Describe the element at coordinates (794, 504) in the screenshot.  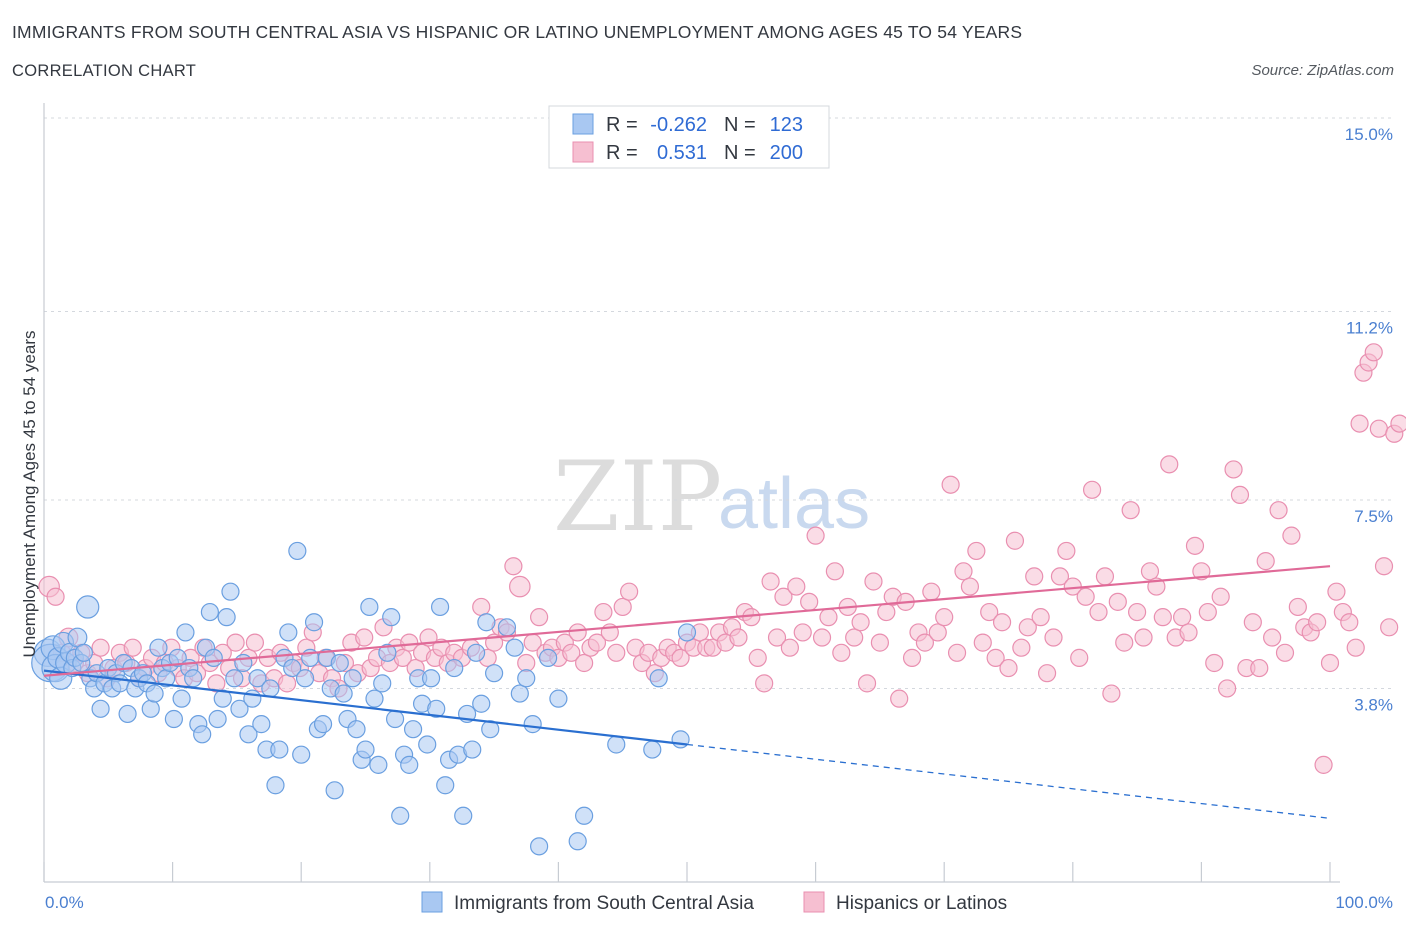
I see `watermark-atlas: atlas` at that location.